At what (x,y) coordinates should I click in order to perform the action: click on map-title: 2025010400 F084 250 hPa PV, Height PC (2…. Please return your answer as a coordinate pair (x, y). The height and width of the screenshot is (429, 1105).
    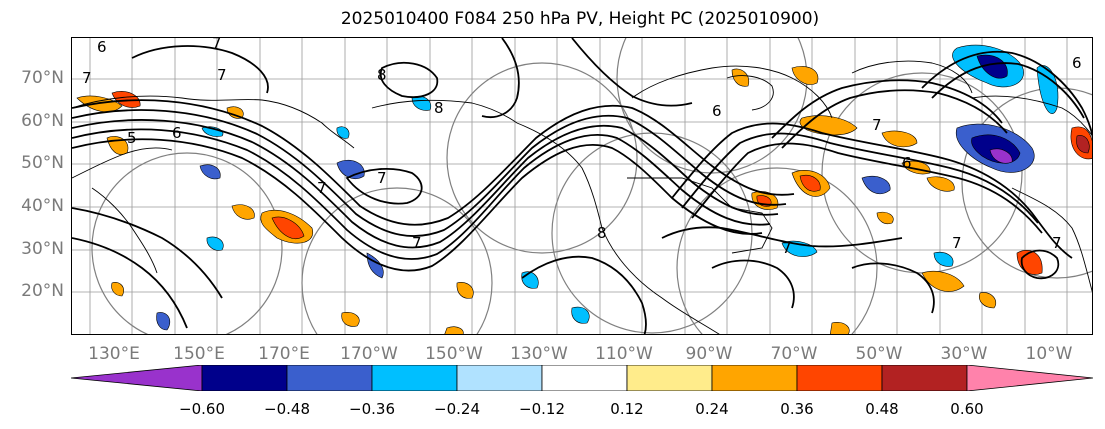
    Looking at the image, I should click on (580, 19).